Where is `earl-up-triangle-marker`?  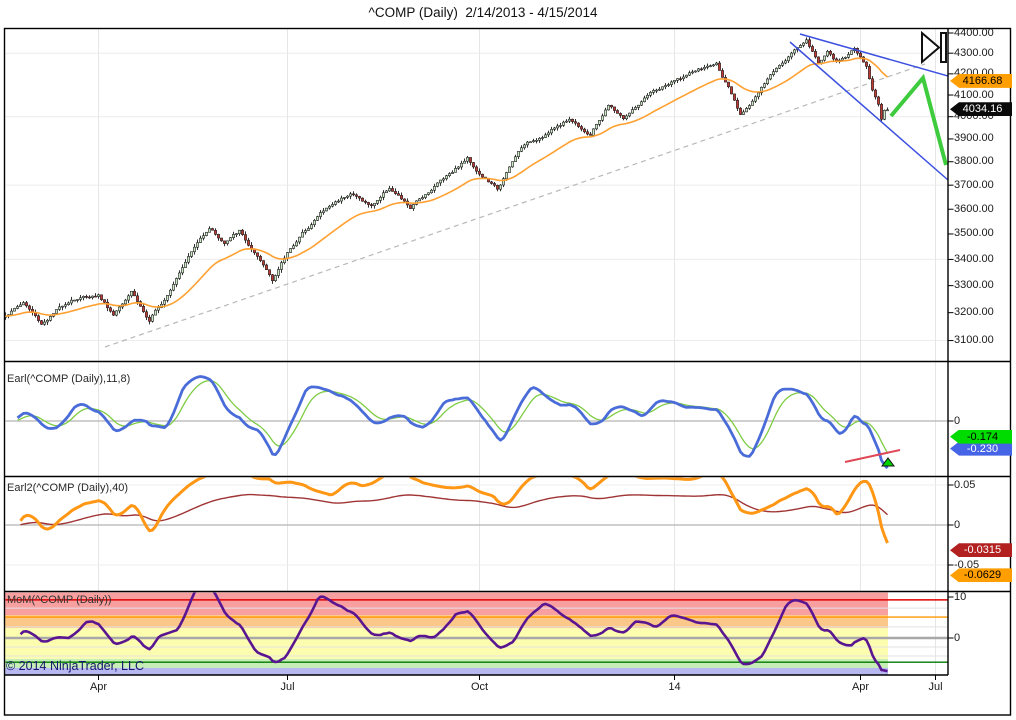 earl-up-triangle-marker is located at coordinates (888, 462).